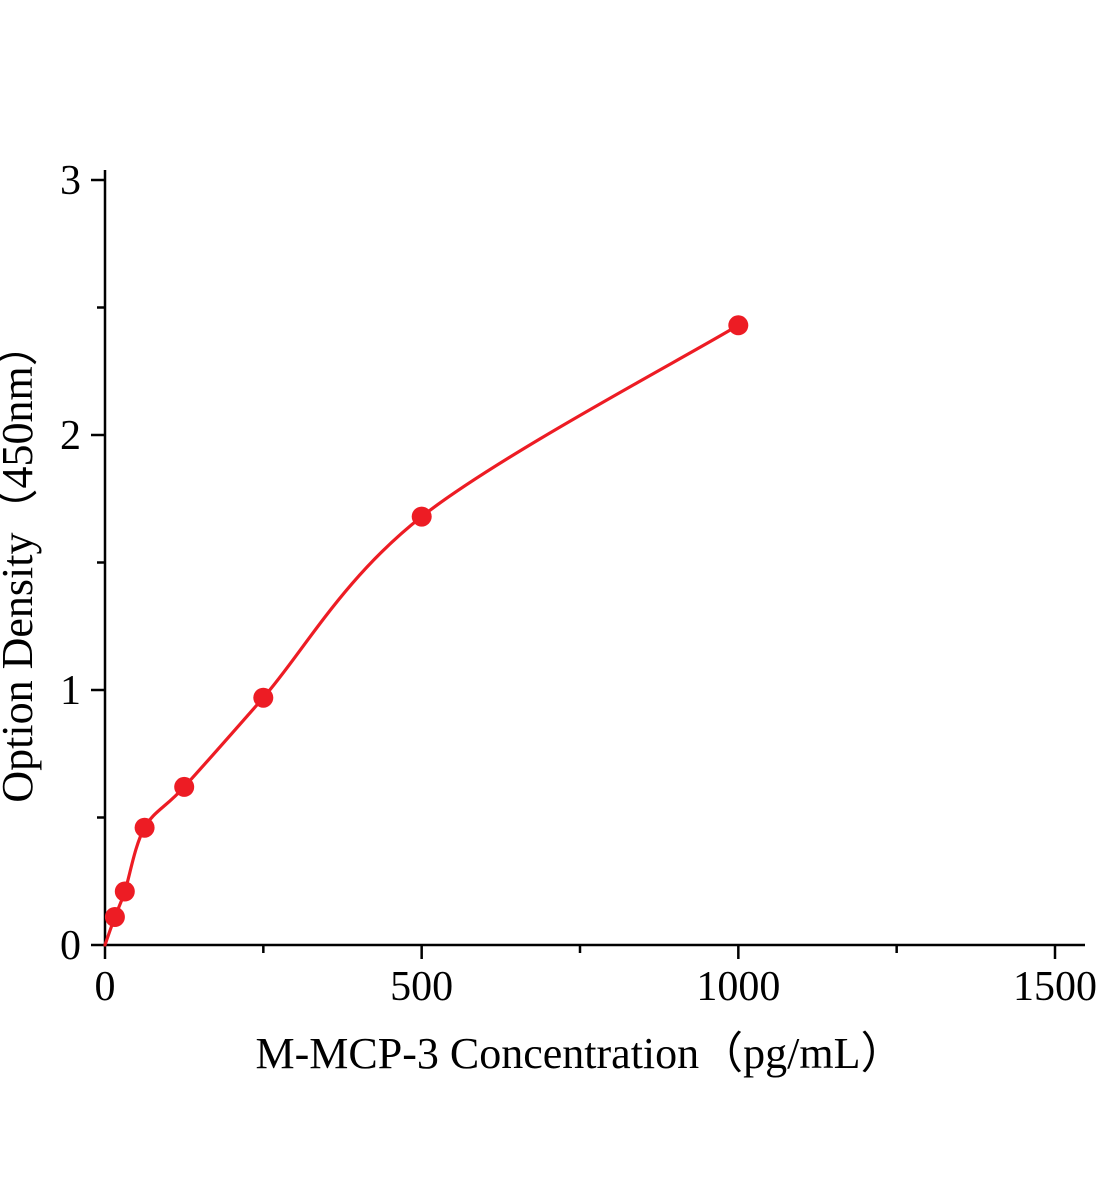 Image resolution: width=1104 pixels, height=1200 pixels. I want to click on y-axis-title: Option Density（450nm）, so click(21, 562).